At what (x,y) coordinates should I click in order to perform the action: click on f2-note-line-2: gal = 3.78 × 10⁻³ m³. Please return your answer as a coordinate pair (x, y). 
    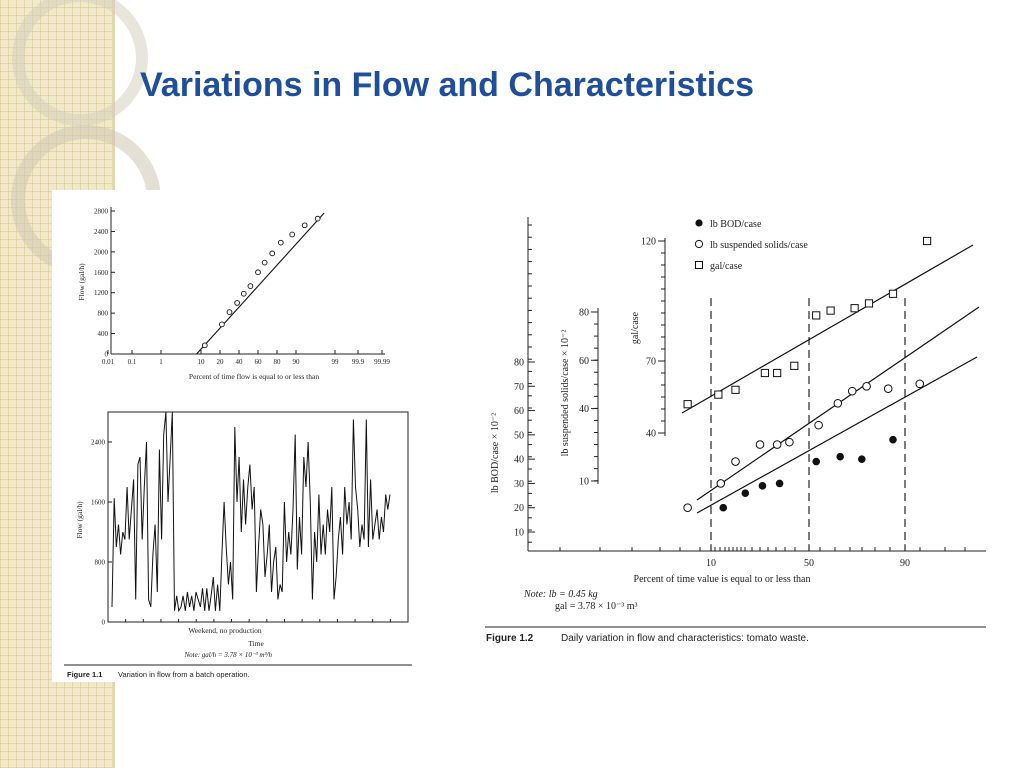
    Looking at the image, I should click on (596, 606).